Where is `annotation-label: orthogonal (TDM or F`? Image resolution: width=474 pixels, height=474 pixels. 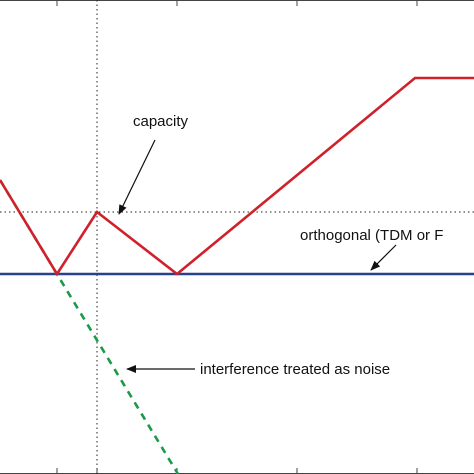 annotation-label: orthogonal (TDM or F is located at coordinates (371, 235).